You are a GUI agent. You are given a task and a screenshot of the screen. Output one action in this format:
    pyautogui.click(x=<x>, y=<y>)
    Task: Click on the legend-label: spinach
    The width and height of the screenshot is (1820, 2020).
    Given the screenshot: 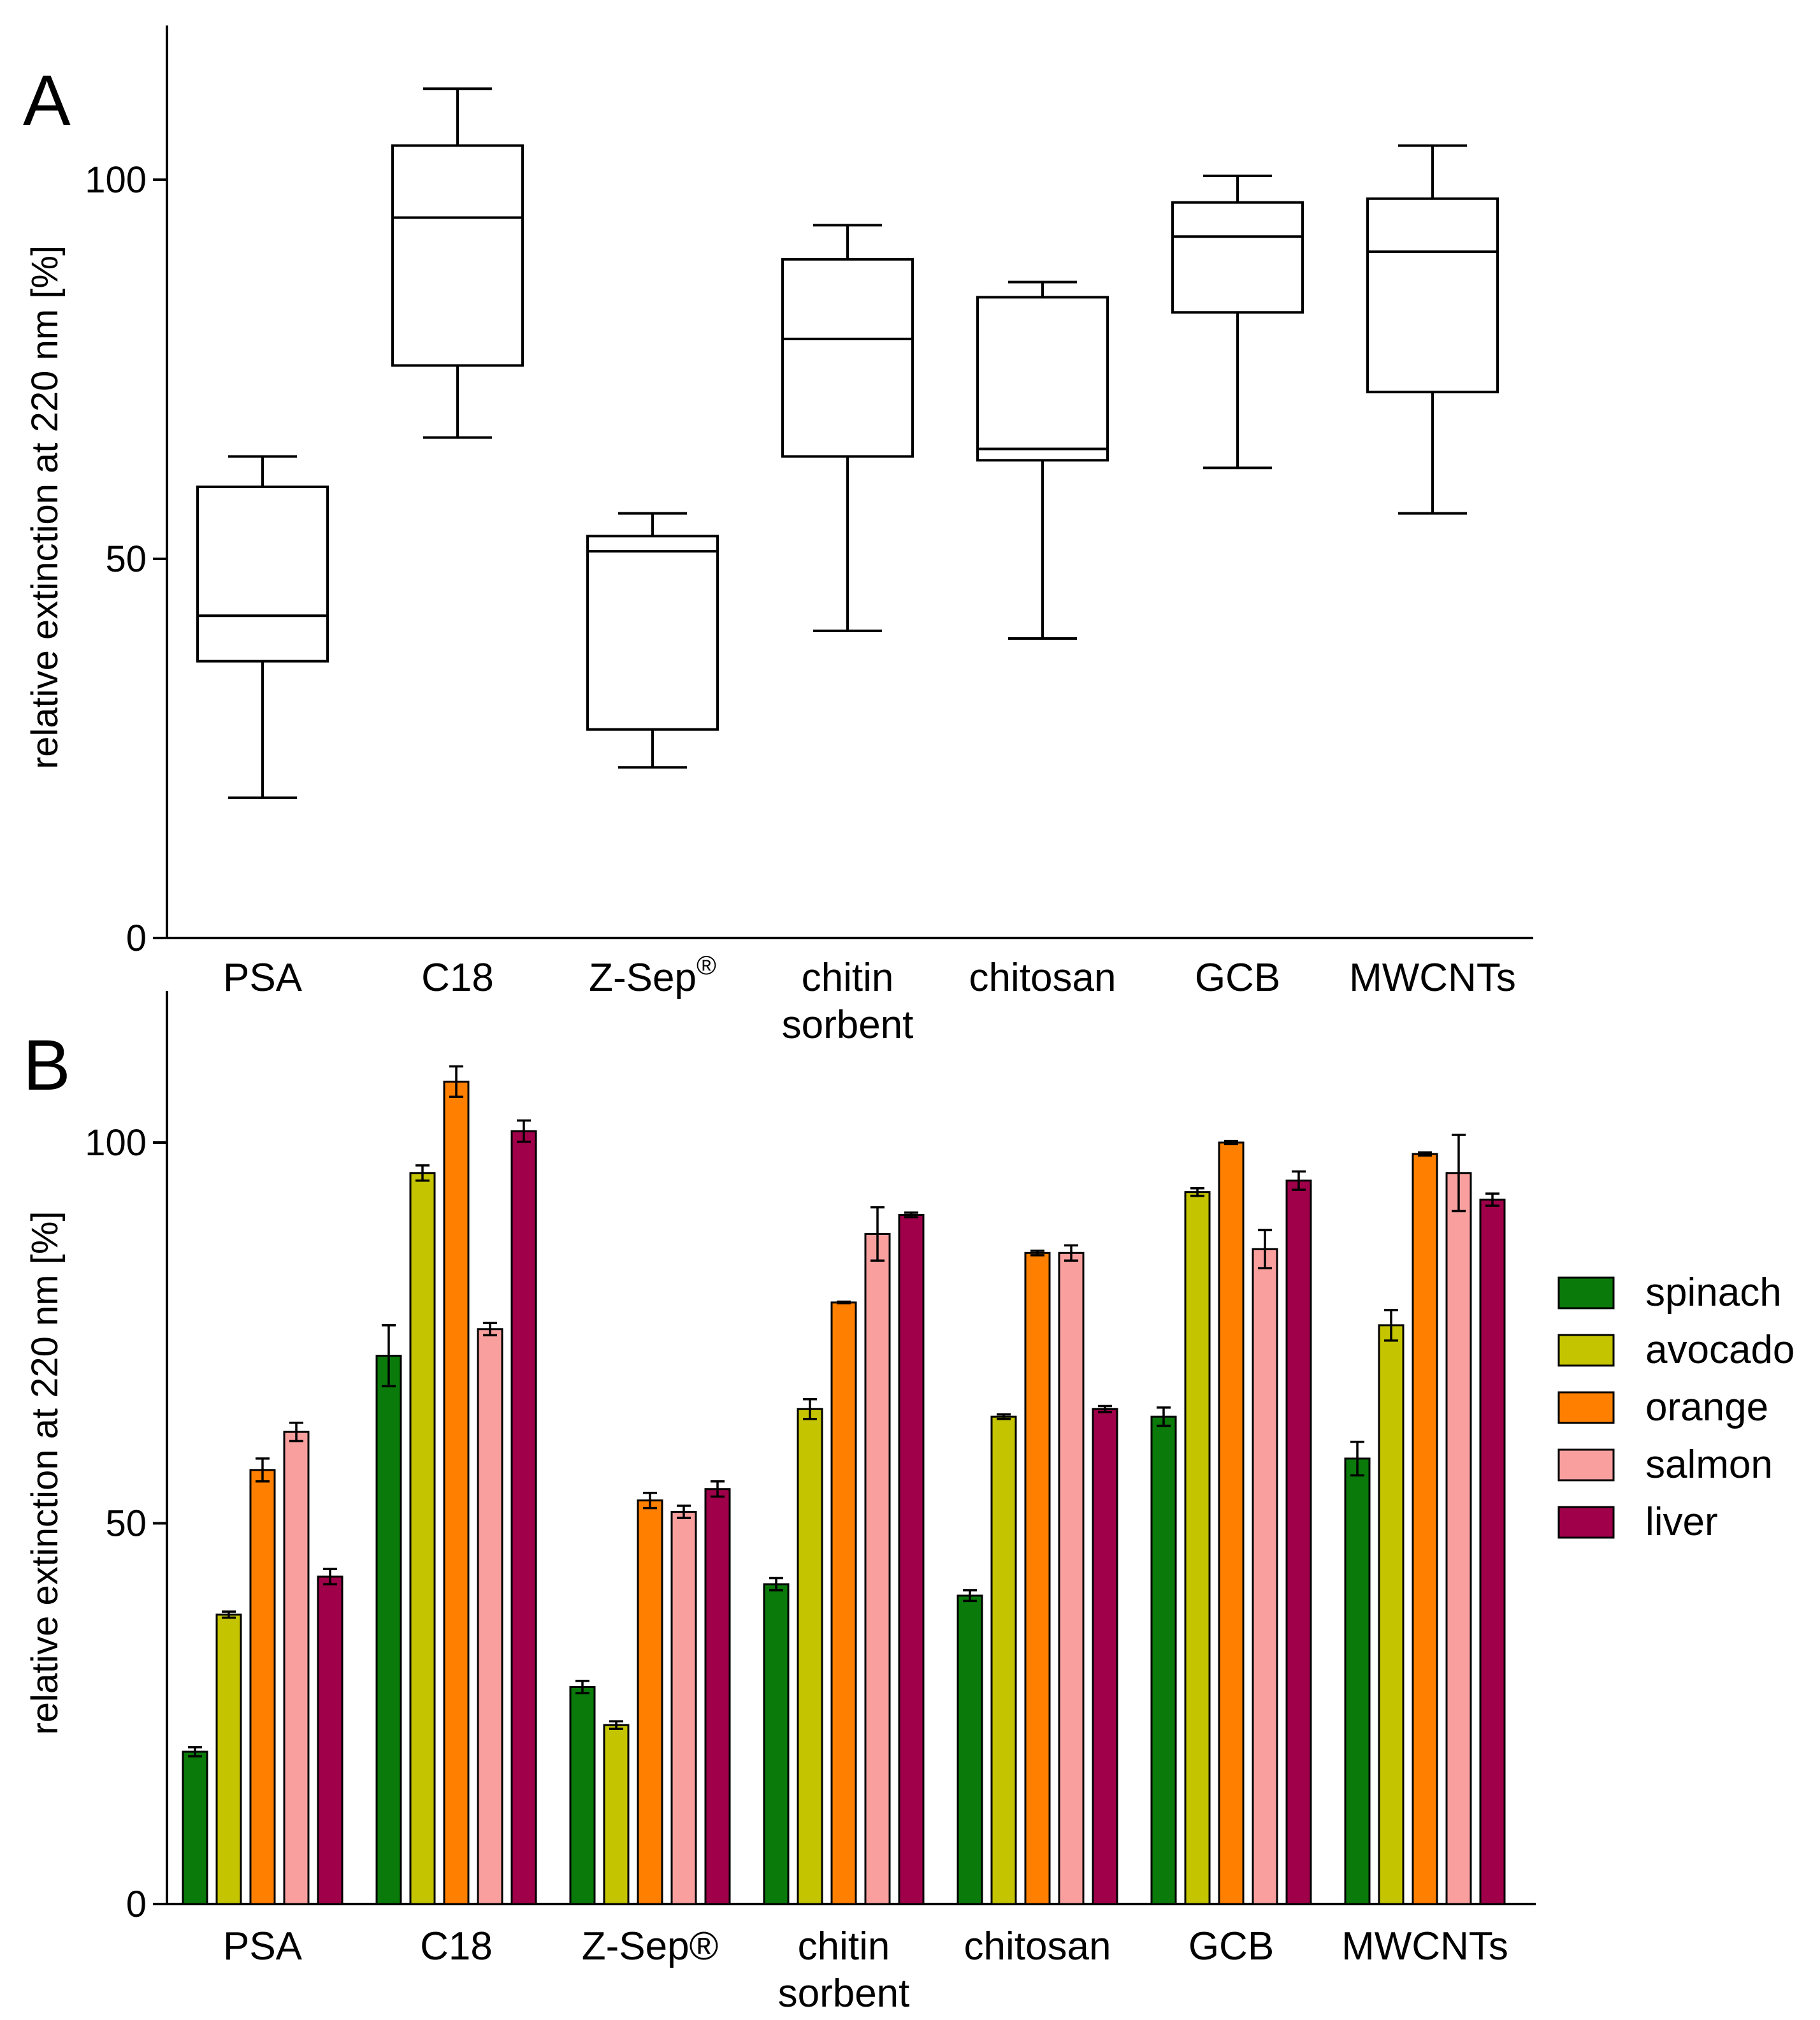 What is the action you would take?
    pyautogui.click(x=1713, y=1293)
    